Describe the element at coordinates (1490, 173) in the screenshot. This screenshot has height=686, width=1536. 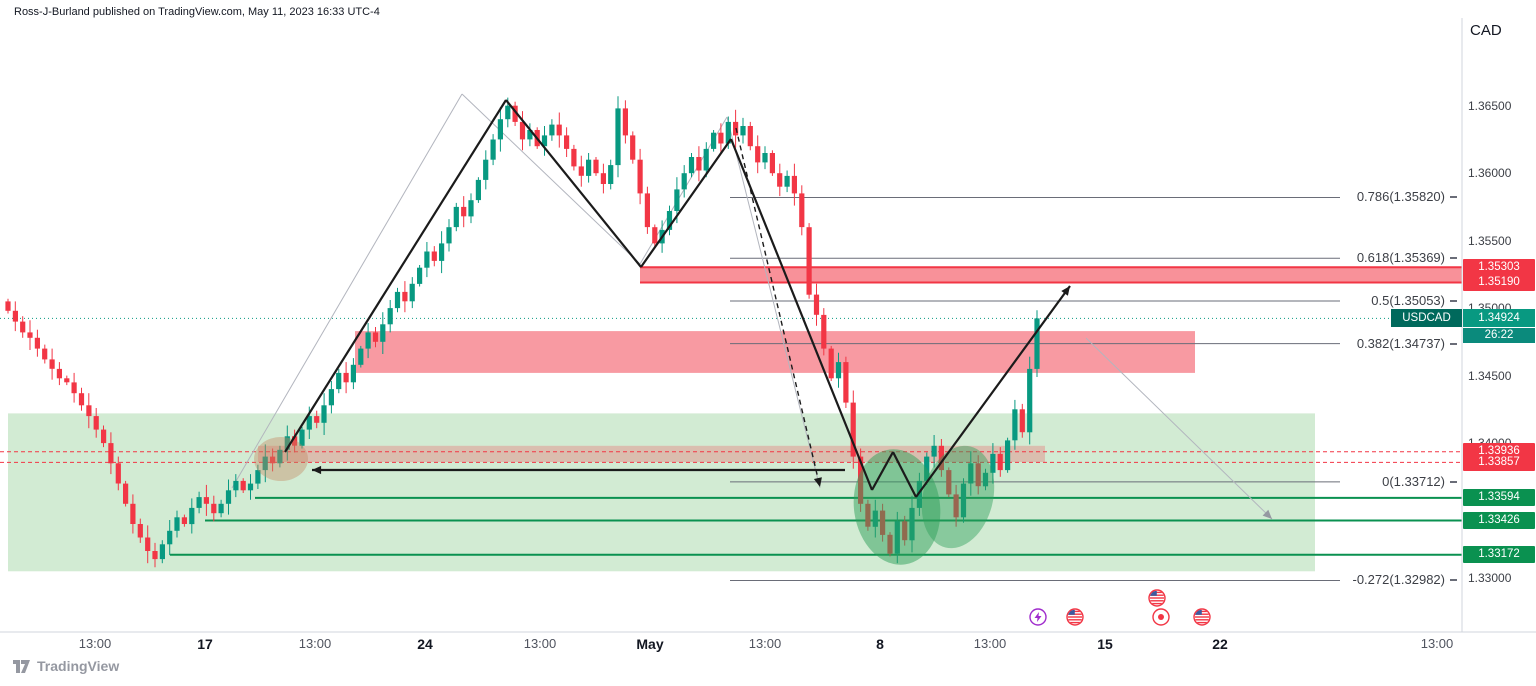
I see `price-axis-label: 1.36000` at that location.